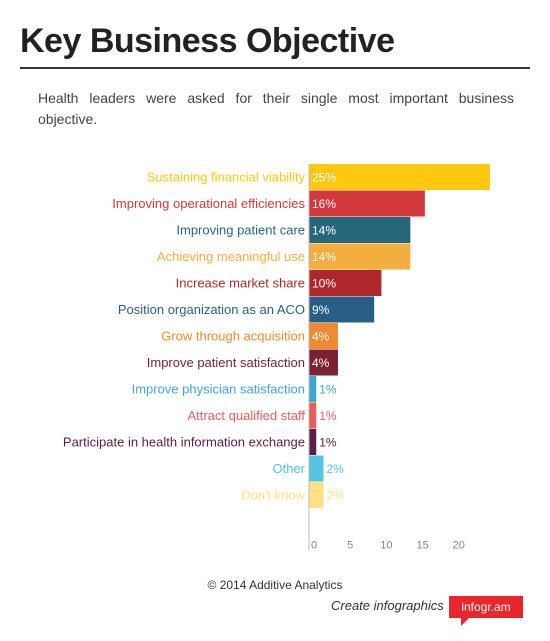  I want to click on x-tick-label: 15, so click(422, 545).